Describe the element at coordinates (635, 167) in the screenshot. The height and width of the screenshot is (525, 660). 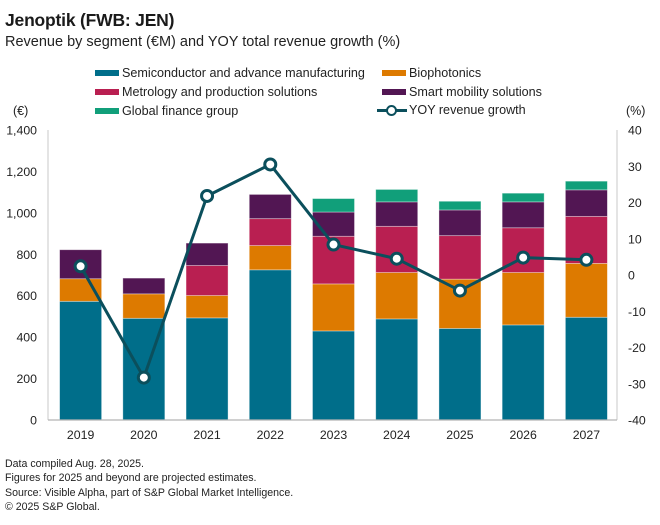
I see `right-axis-tick-label: 30` at that location.